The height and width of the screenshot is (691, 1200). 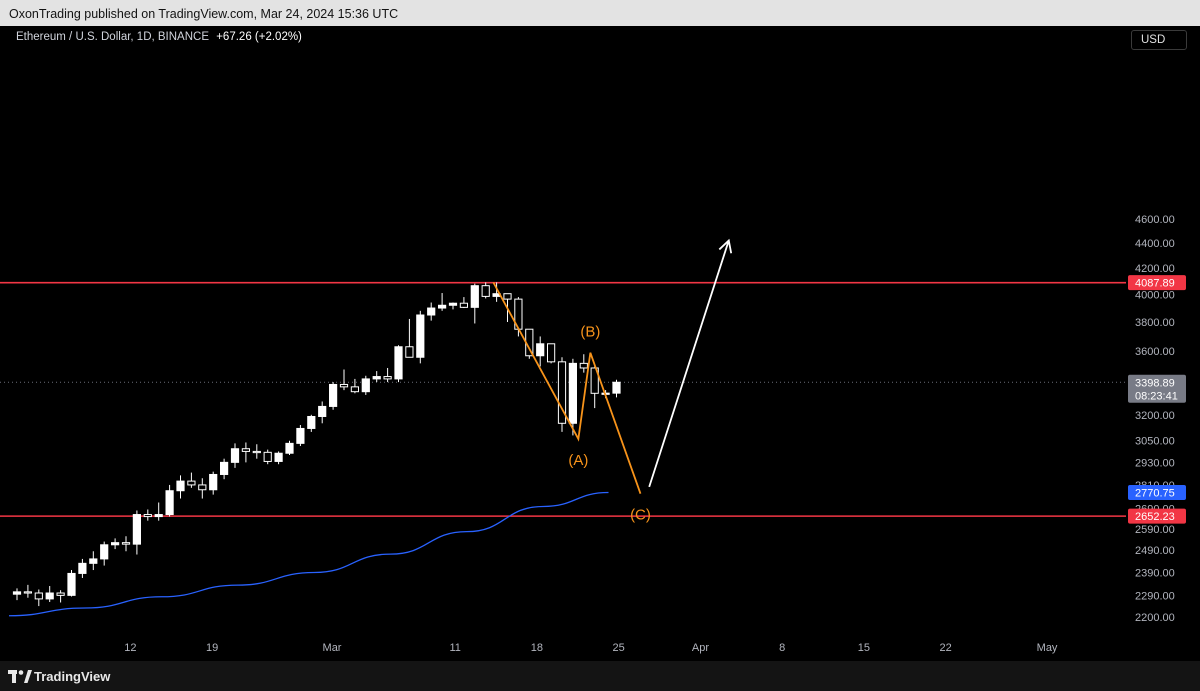 What do you see at coordinates (578, 460) in the screenshot?
I see `wave-label-a: (A)` at bounding box center [578, 460].